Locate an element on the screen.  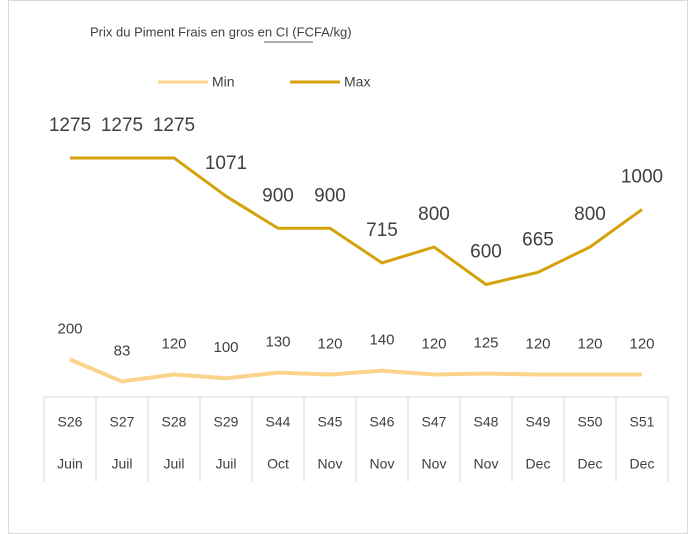
data-label: 200 is located at coordinates (69, 328).